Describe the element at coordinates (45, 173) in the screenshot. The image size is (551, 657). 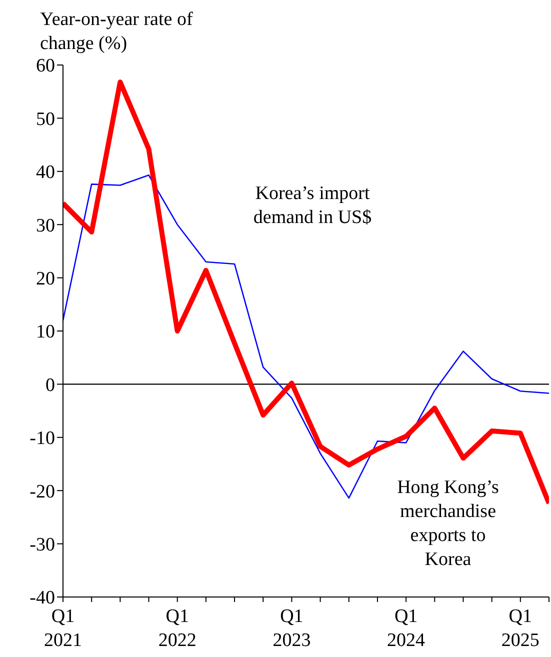
I see `y-tick-label: 40` at that location.